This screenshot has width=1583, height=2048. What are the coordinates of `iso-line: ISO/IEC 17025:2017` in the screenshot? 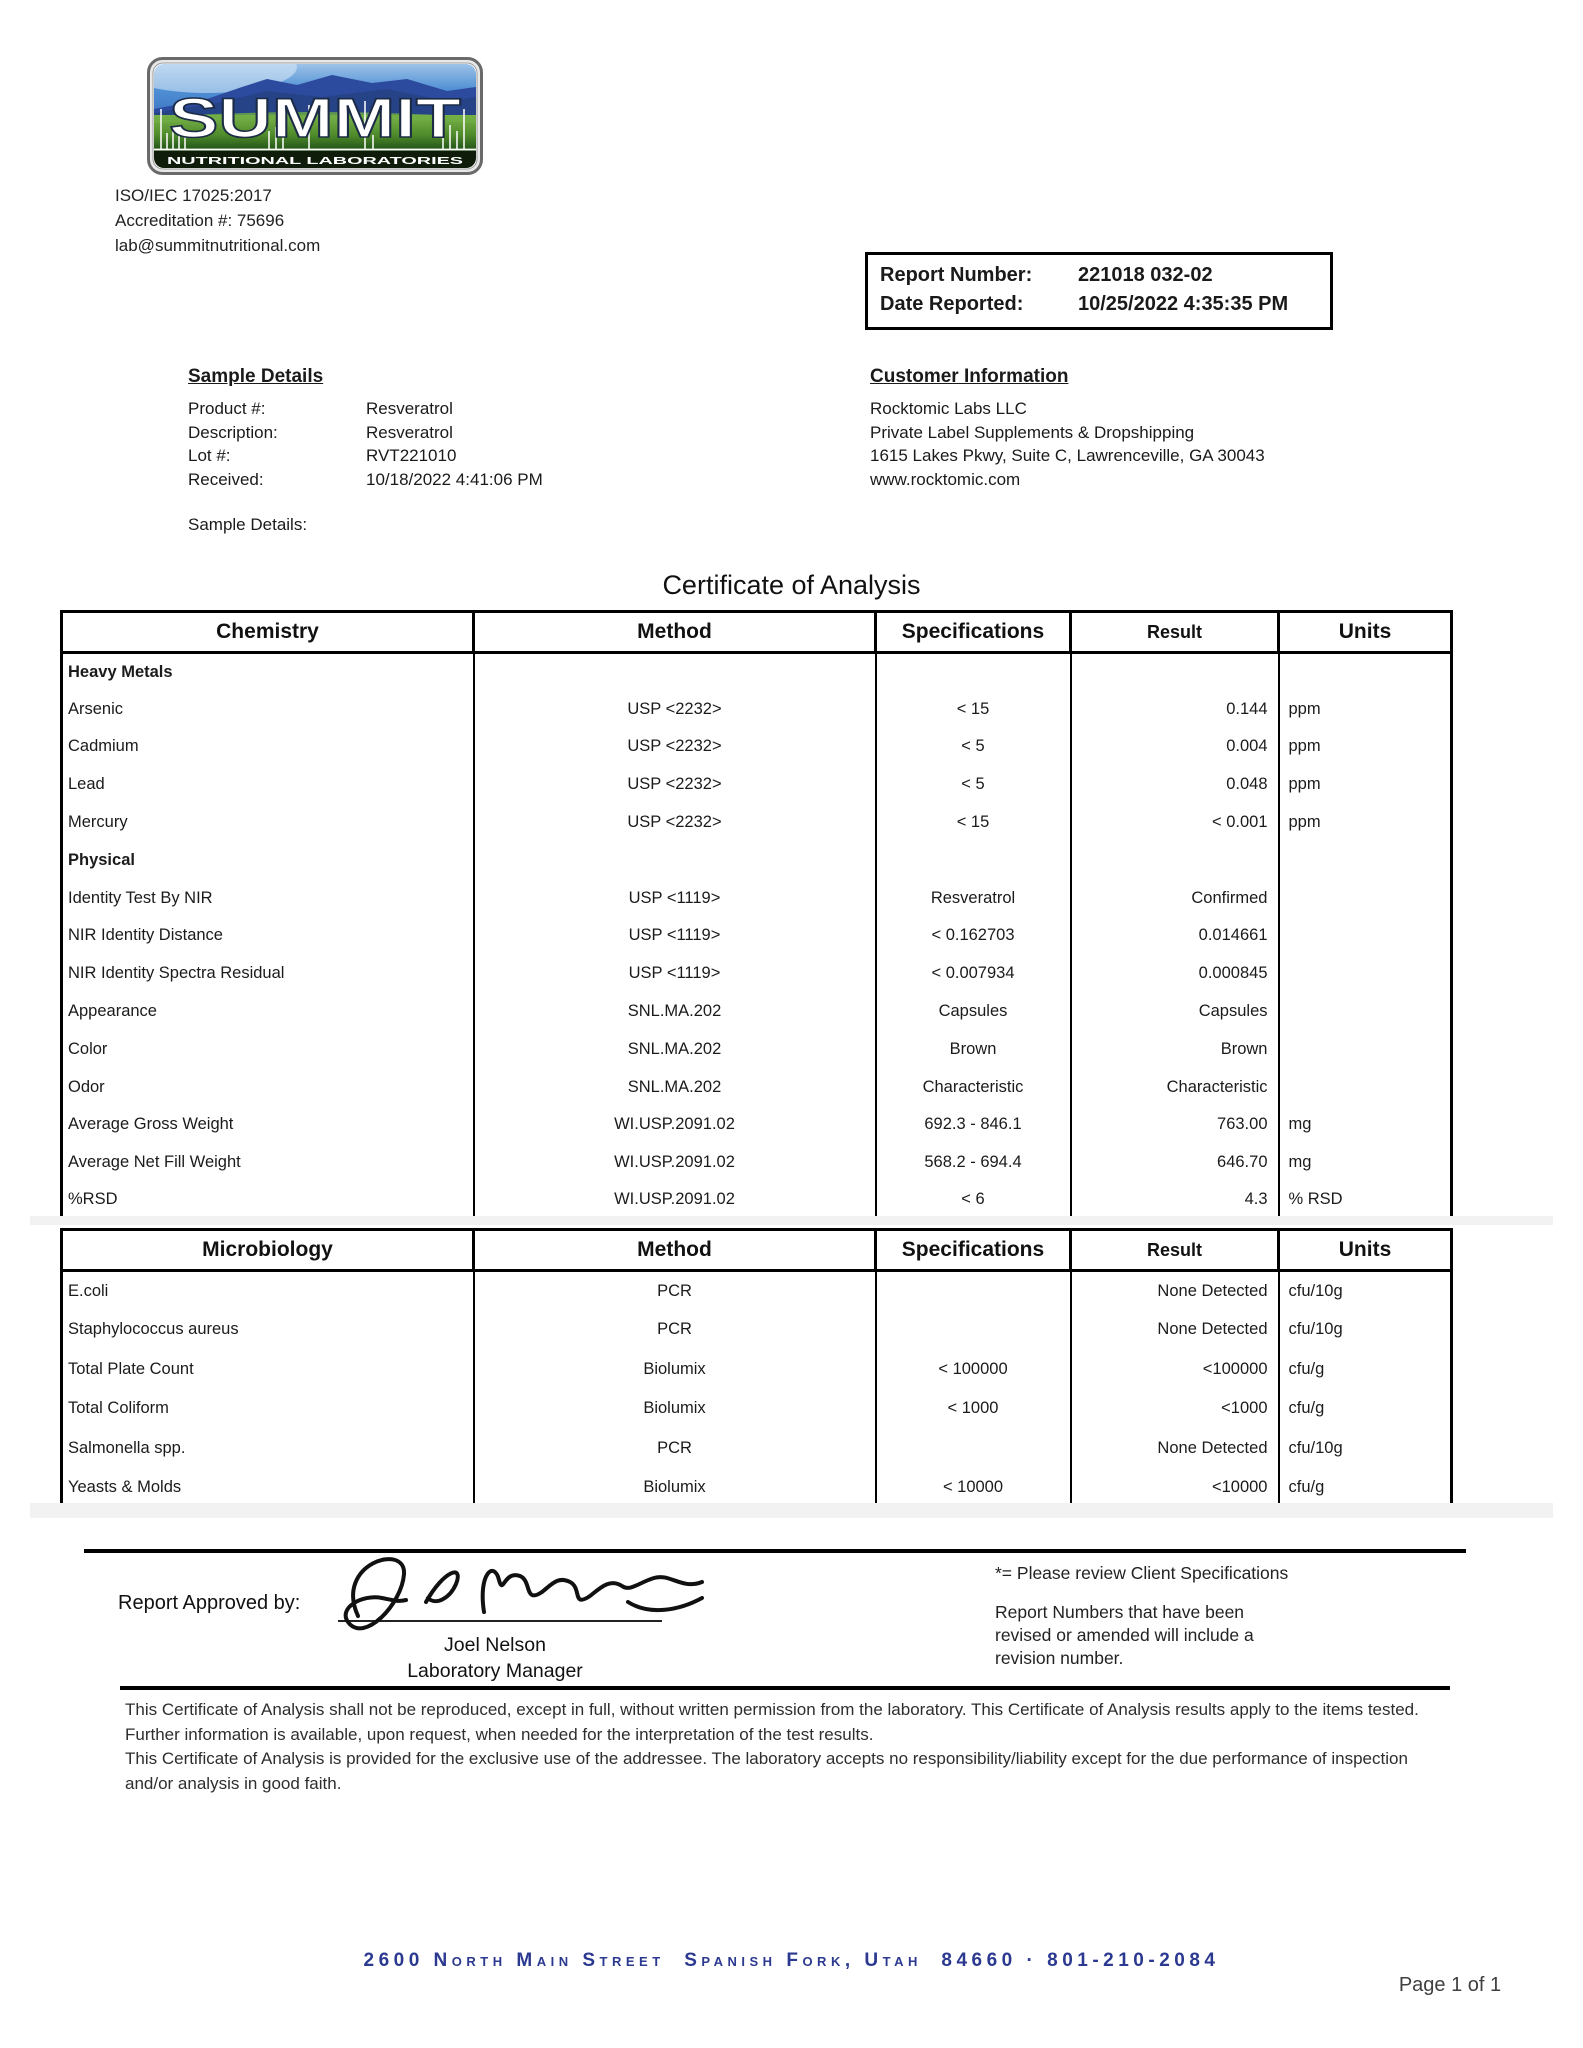 It's located at (193, 195).